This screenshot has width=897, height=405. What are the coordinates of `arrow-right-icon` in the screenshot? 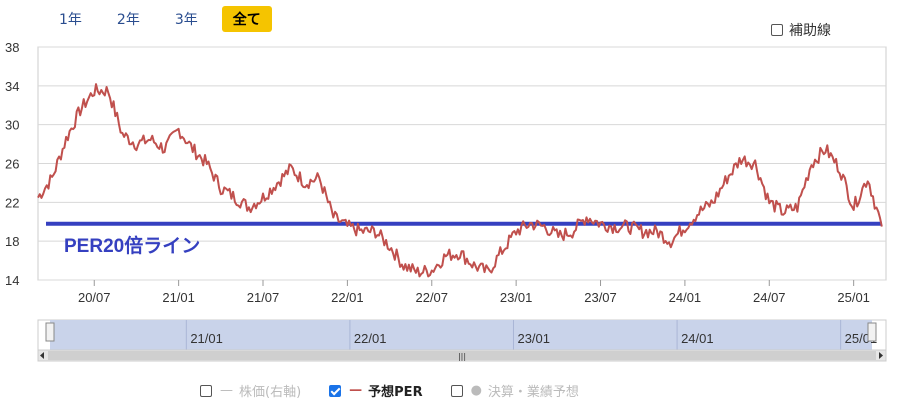 It's located at (881, 355).